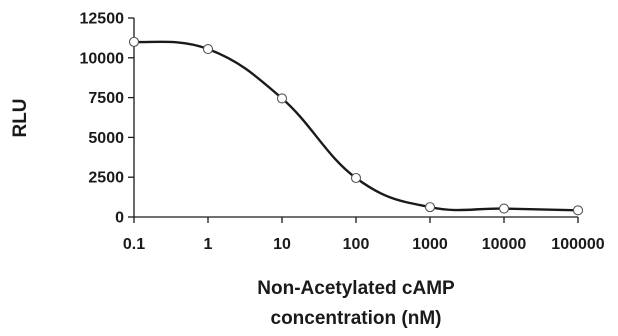 Image resolution: width=618 pixels, height=336 pixels. I want to click on x-axis-title-line-1: Non-Acetylated cAMP, so click(356, 288).